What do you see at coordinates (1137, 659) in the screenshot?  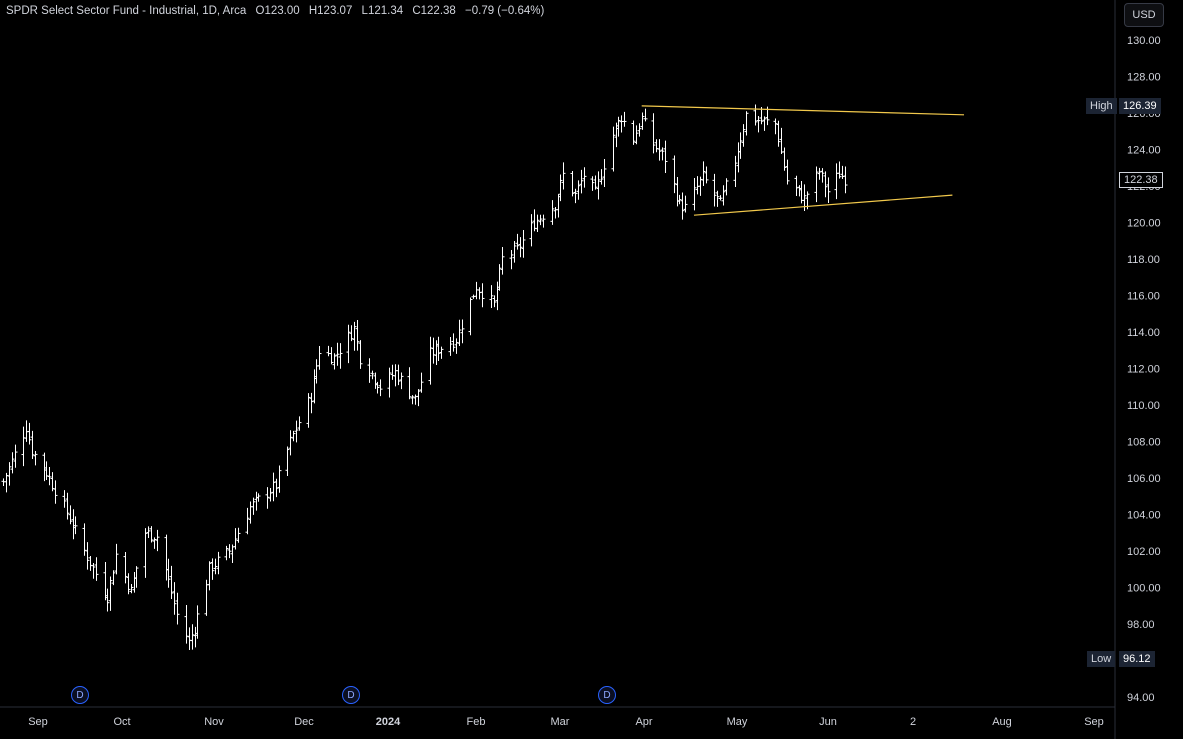 I see `low-value-tag: 96.12` at bounding box center [1137, 659].